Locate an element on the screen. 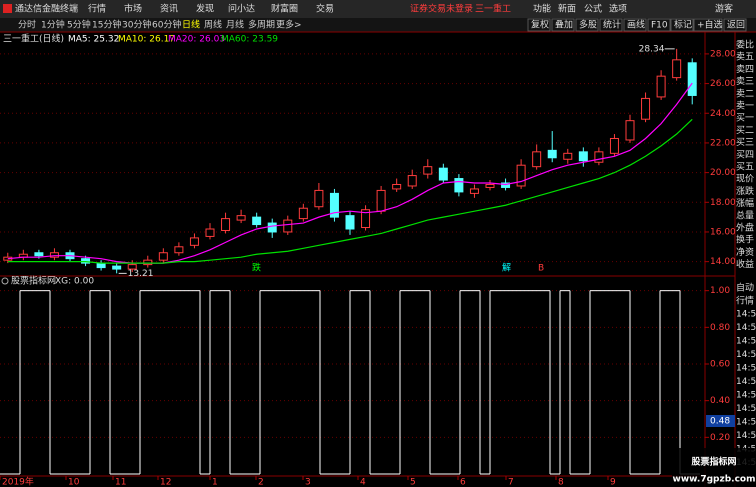  tool-button: F10 is located at coordinates (659, 26).